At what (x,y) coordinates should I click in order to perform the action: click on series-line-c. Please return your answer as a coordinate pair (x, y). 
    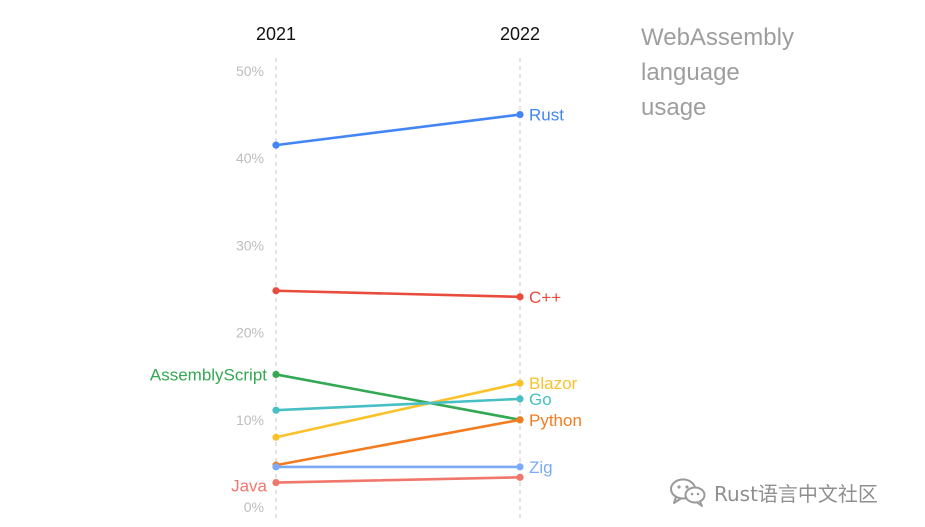
    Looking at the image, I should click on (398, 294).